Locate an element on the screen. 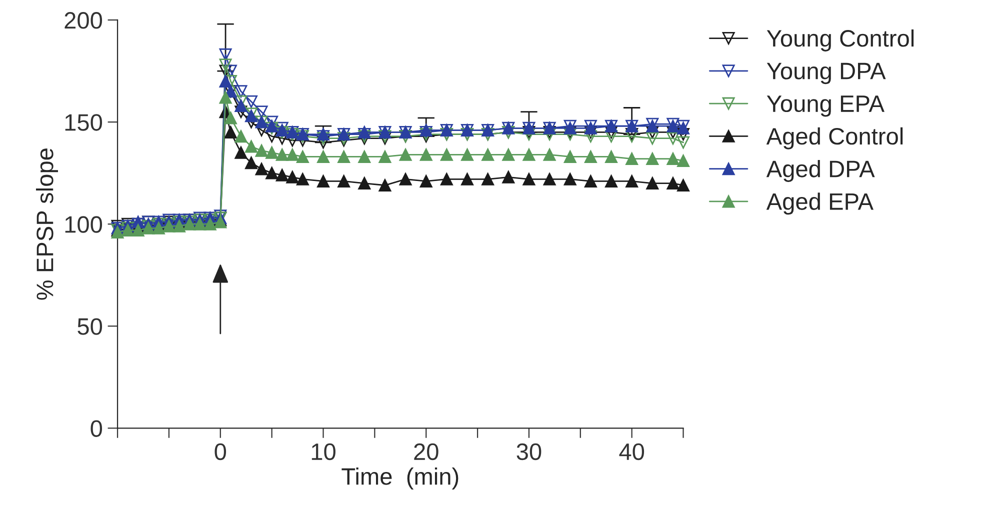 The height and width of the screenshot is (526, 996). x-tick-label: 10 is located at coordinates (324, 451).